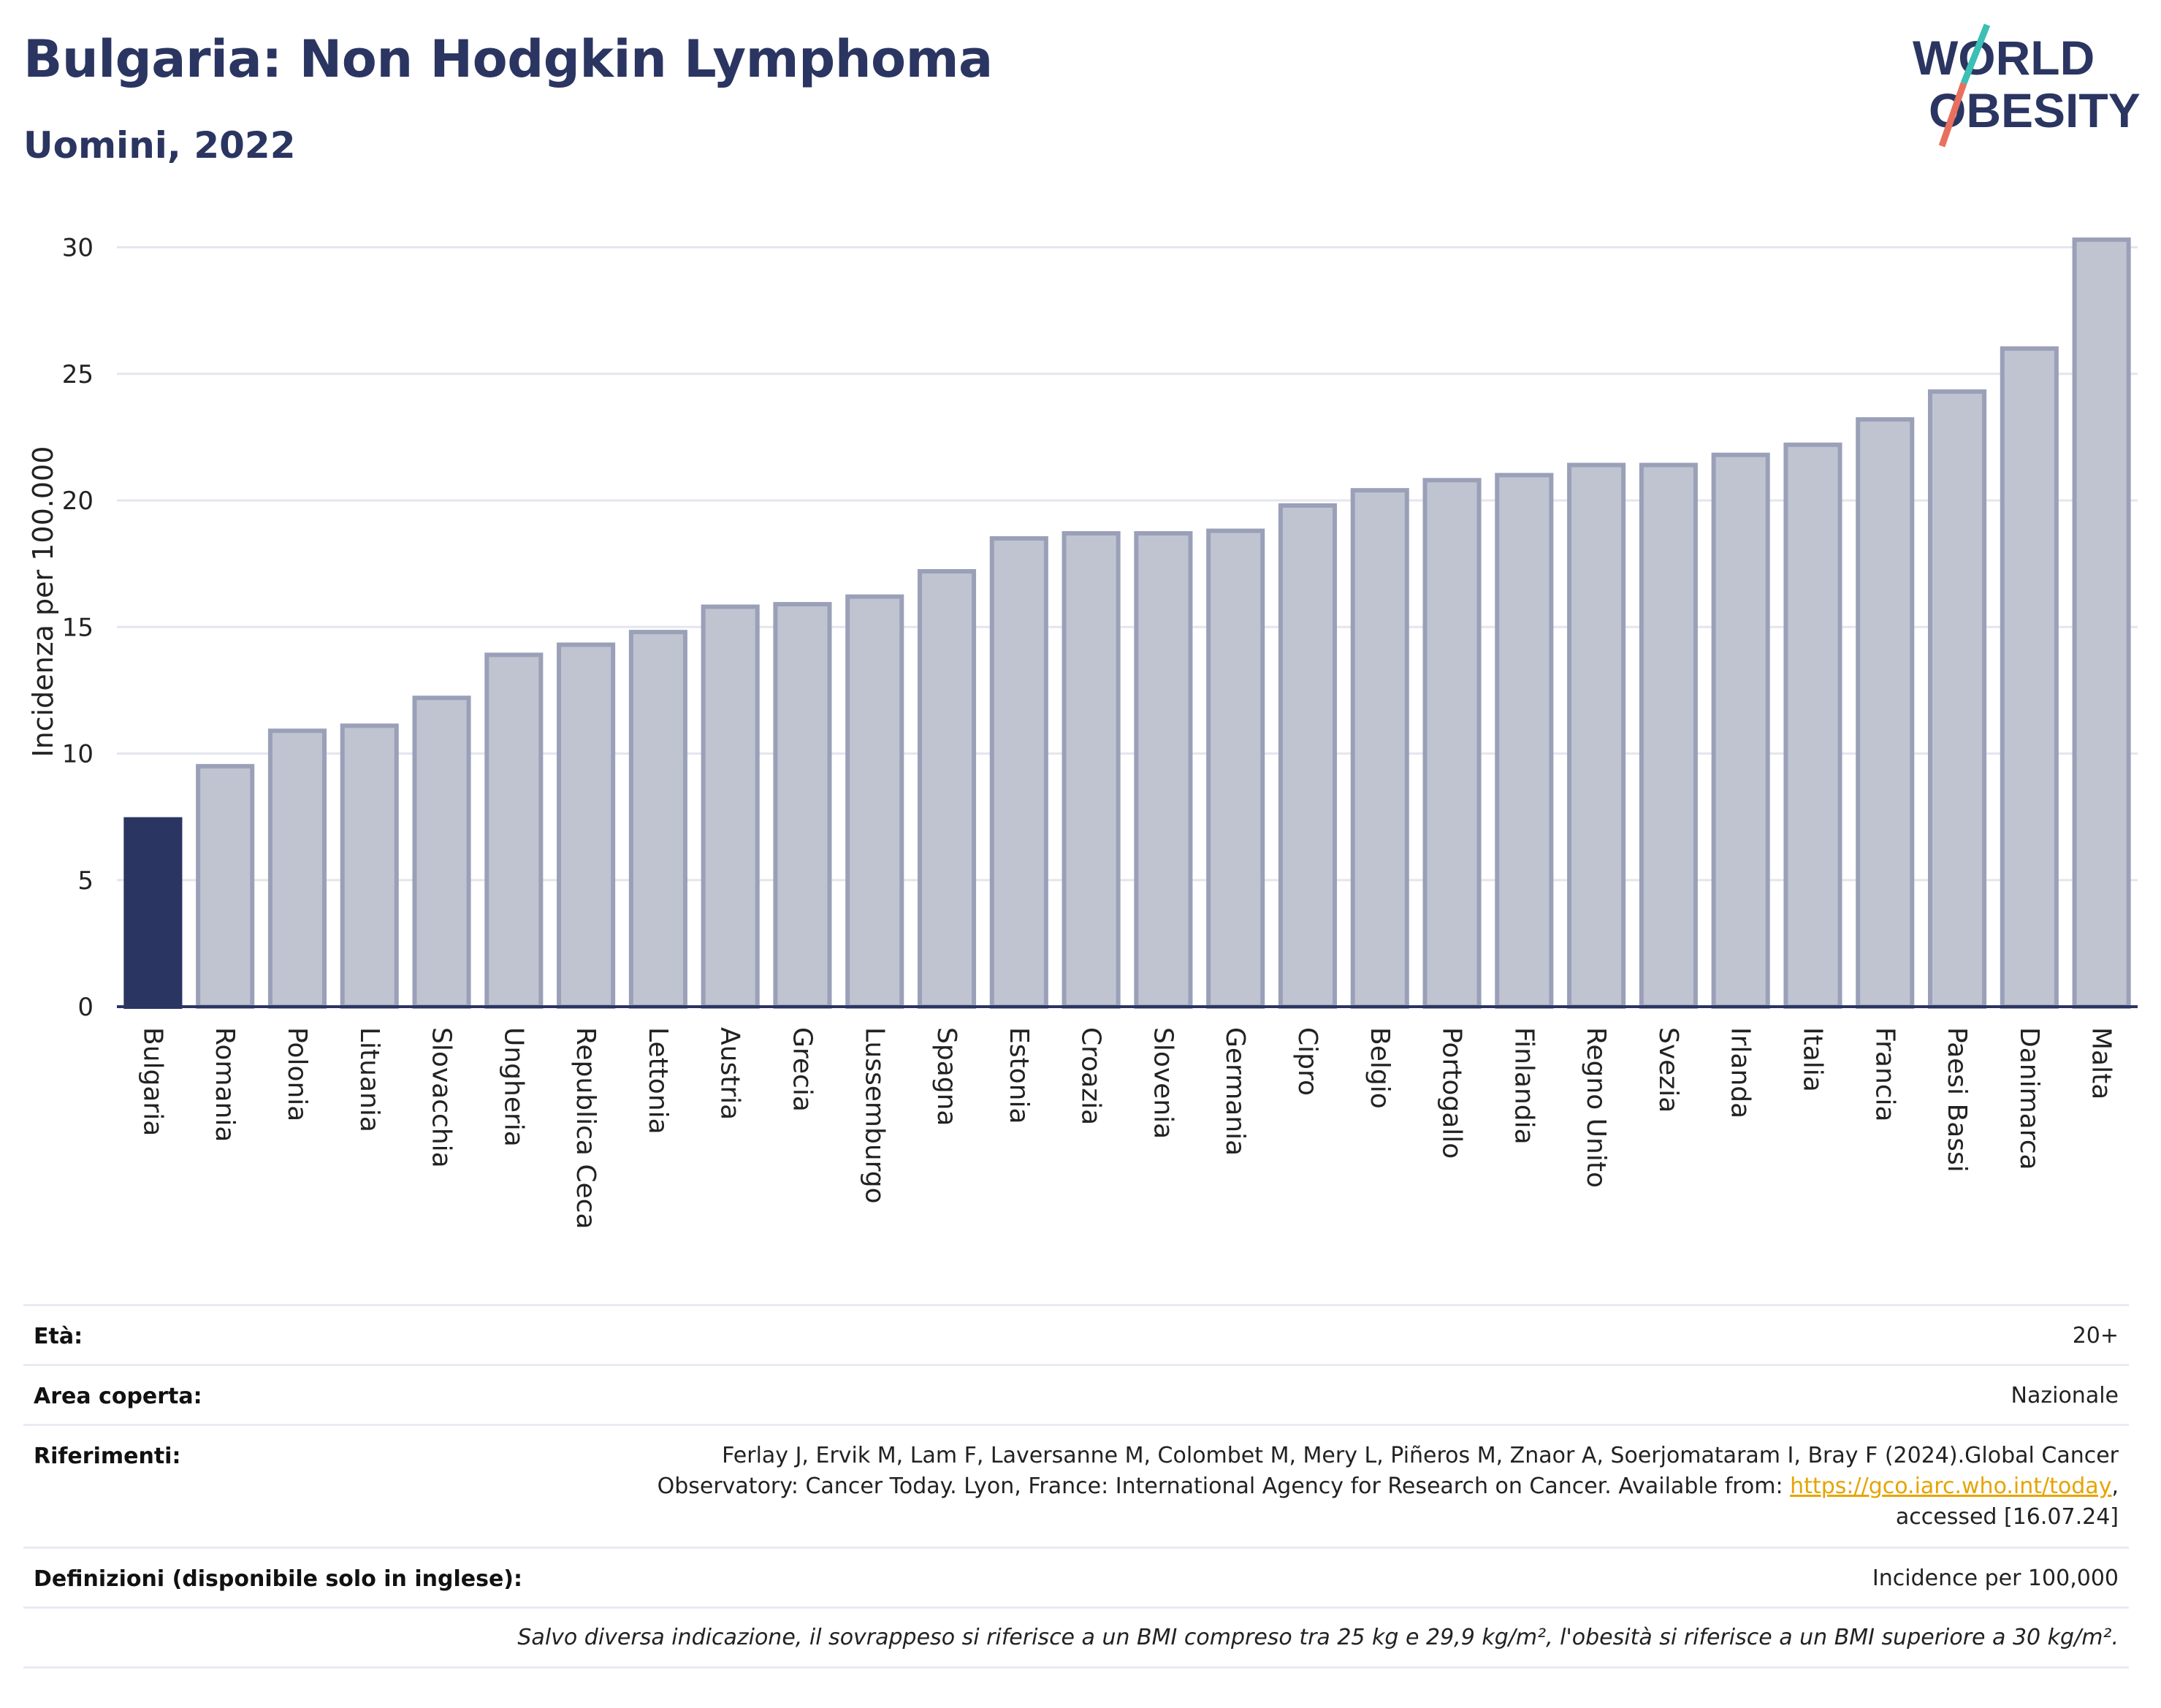  What do you see at coordinates (43, 602) in the screenshot?
I see `y-axis-label: Incidenza per 100.000` at bounding box center [43, 602].